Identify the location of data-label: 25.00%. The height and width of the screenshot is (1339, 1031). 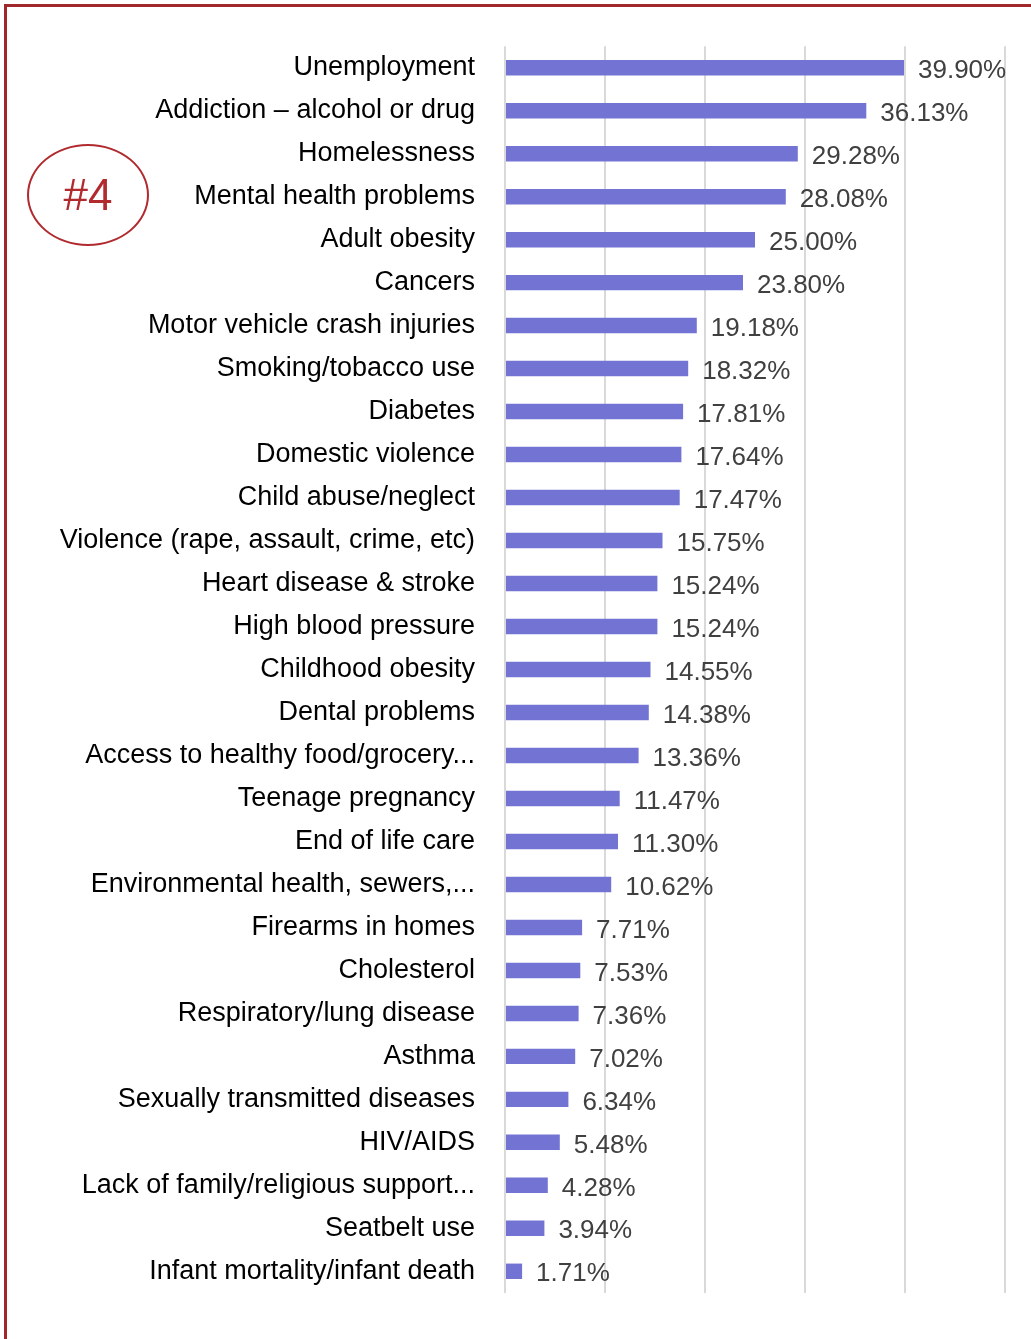
(813, 240).